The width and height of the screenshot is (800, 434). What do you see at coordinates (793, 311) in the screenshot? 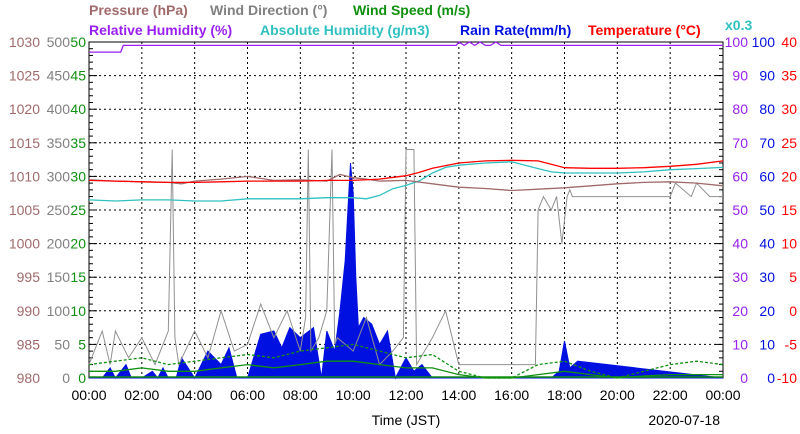
I see `temperature-tick-label: 0` at bounding box center [793, 311].